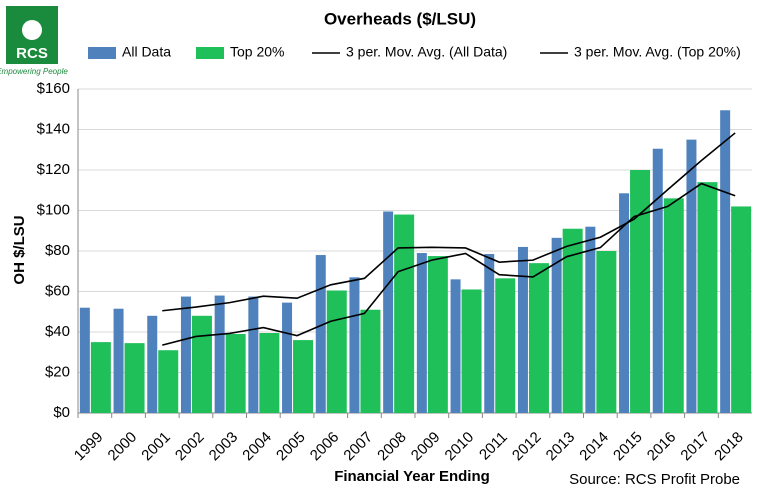  I want to click on y-tick-label: $0, so click(61, 412).